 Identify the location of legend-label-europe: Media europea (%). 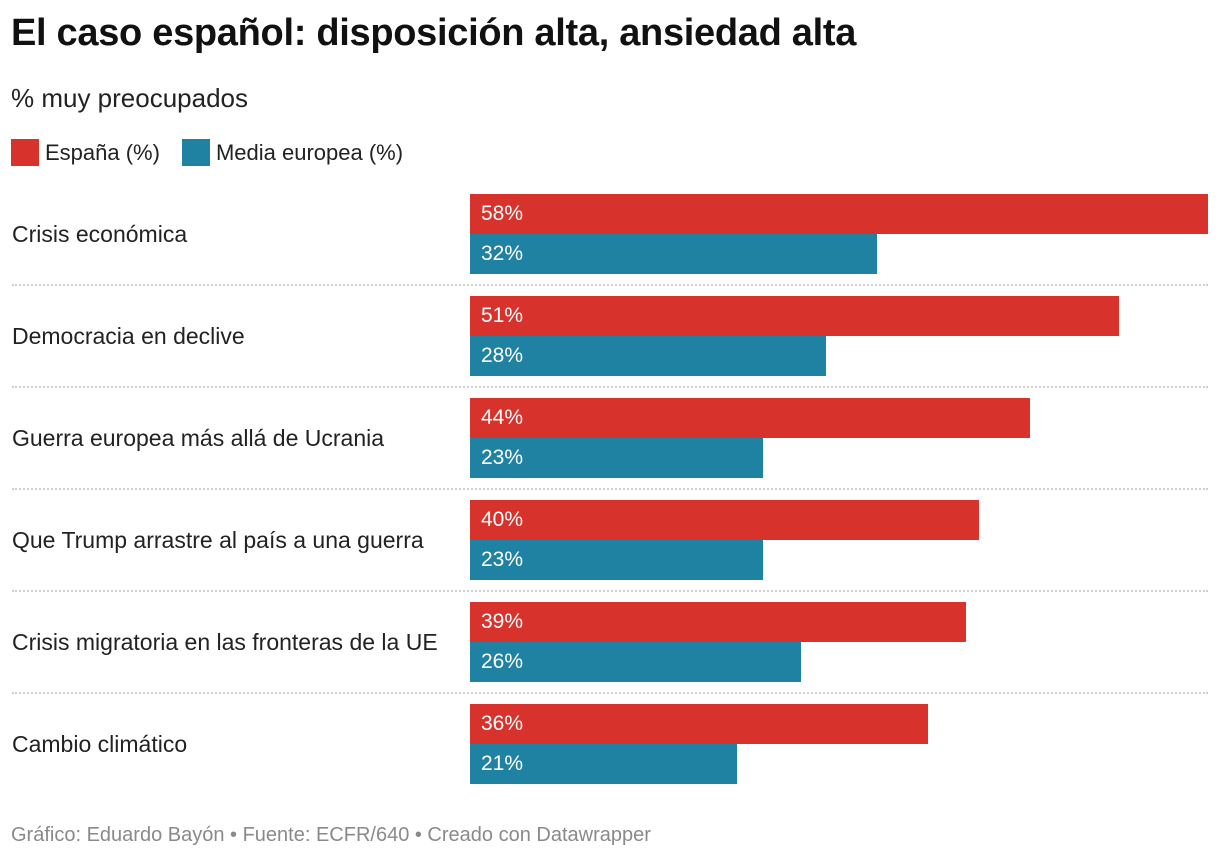
(309, 152).